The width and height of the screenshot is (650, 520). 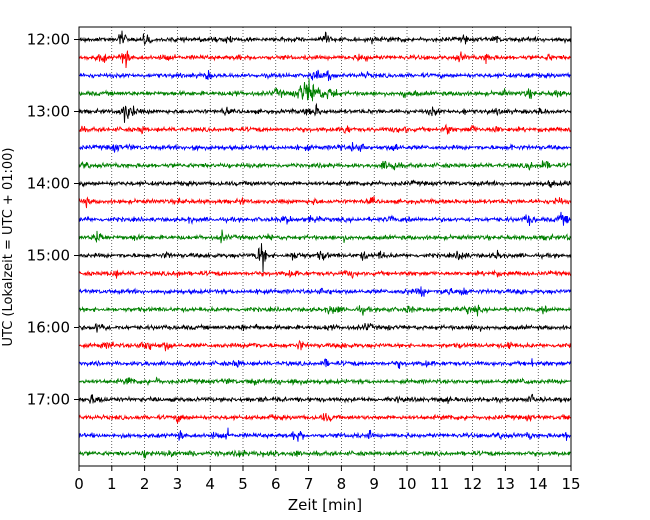 What do you see at coordinates (439, 484) in the screenshot?
I see `x-tick-label: 11` at bounding box center [439, 484].